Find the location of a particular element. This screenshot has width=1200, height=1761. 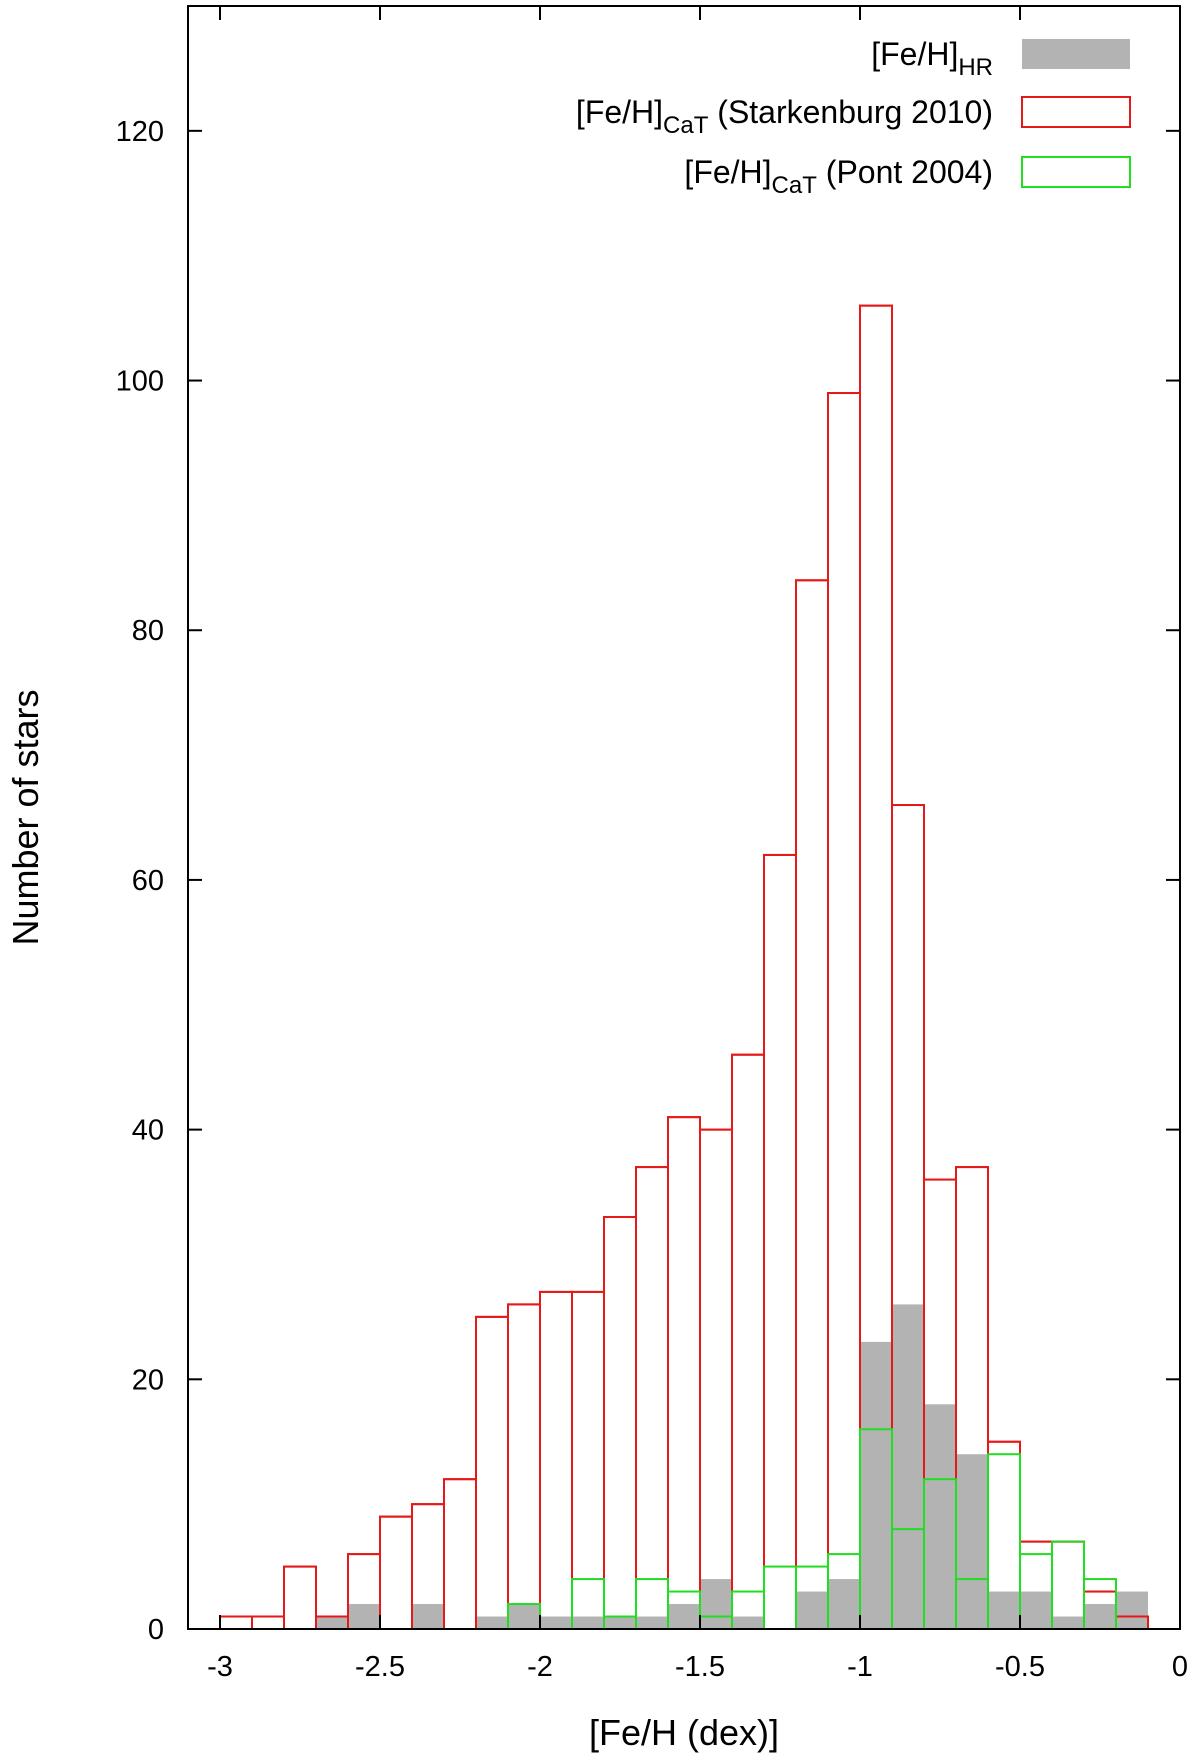

x-tick-label: -2.5 is located at coordinates (380, 1667).